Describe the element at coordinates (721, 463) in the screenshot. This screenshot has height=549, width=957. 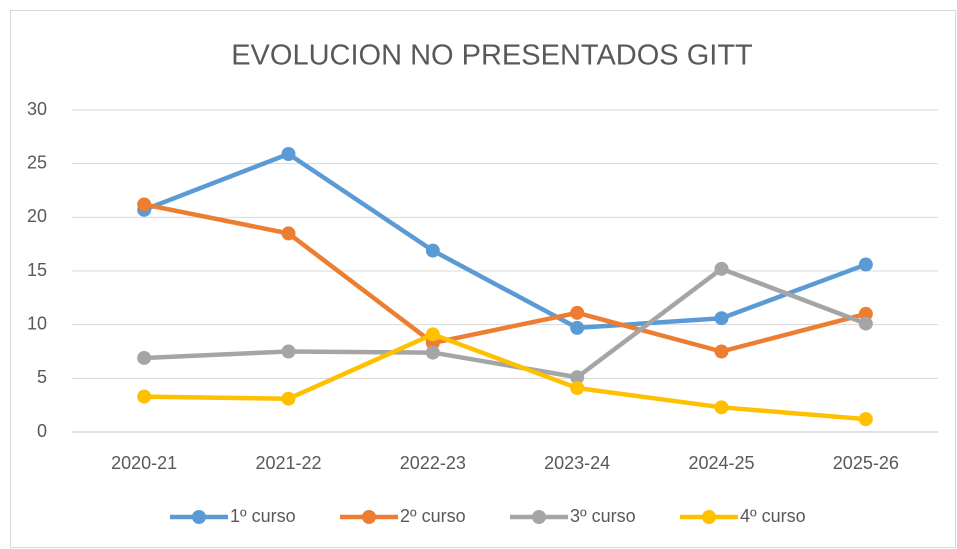
I see `x-tick-label: 2024-25` at that location.